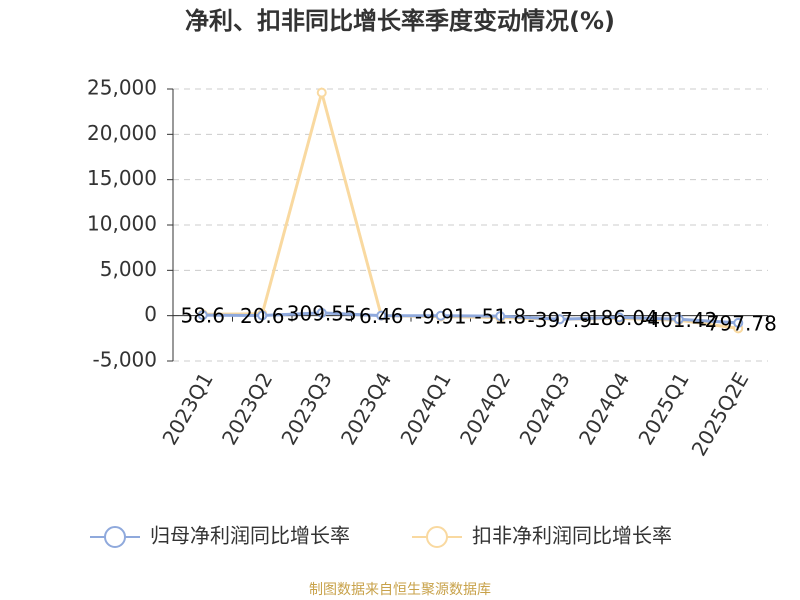 Image resolution: width=800 pixels, height=600 pixels. Describe the element at coordinates (400, 21) in the screenshot. I see `chart-title: 净利、扣非同比增长率季度变动情况(%)` at that location.